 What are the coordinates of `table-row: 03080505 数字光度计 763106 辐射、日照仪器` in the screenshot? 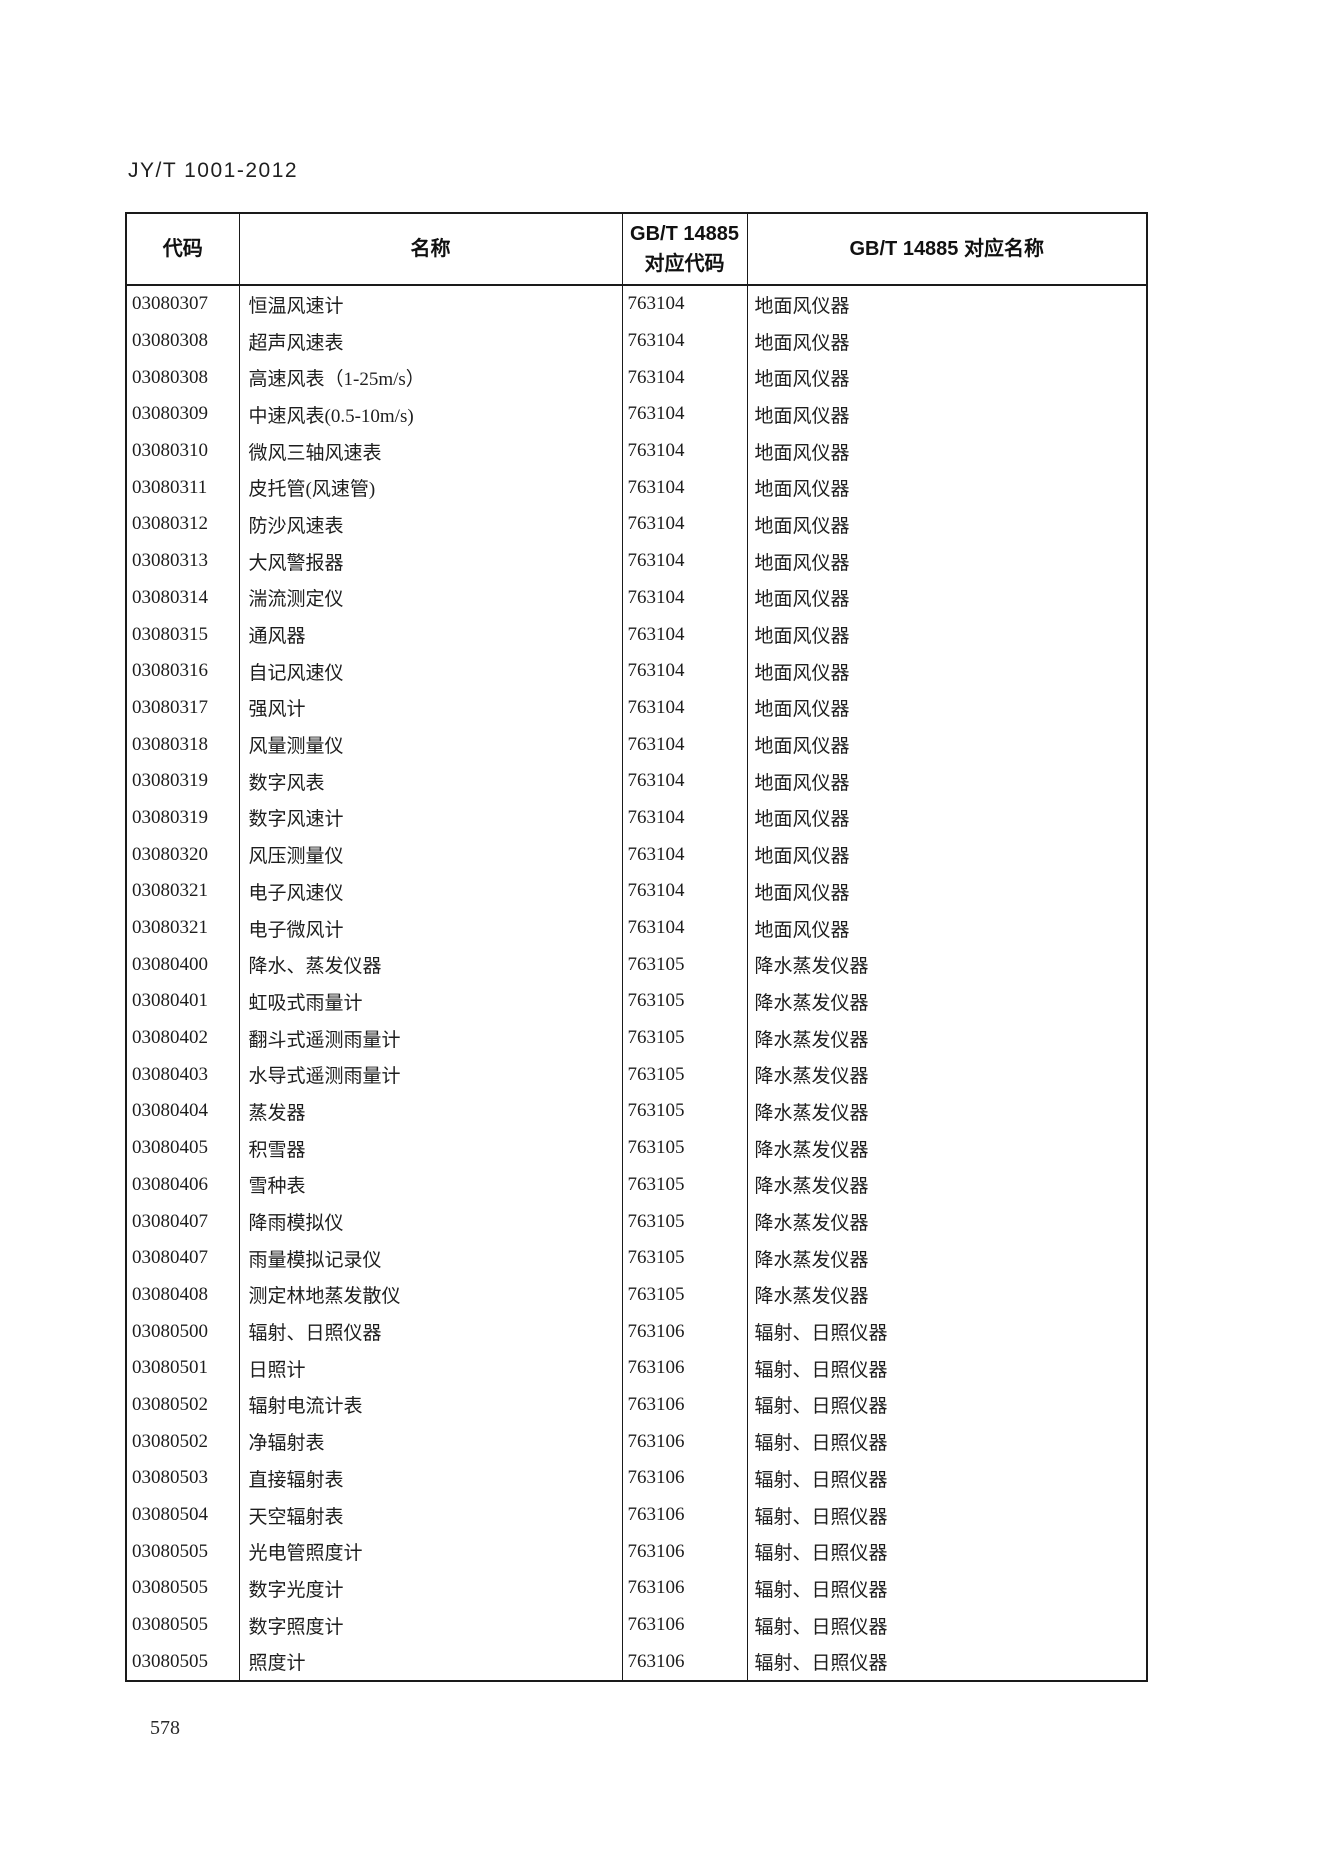 It's located at (636, 1588).